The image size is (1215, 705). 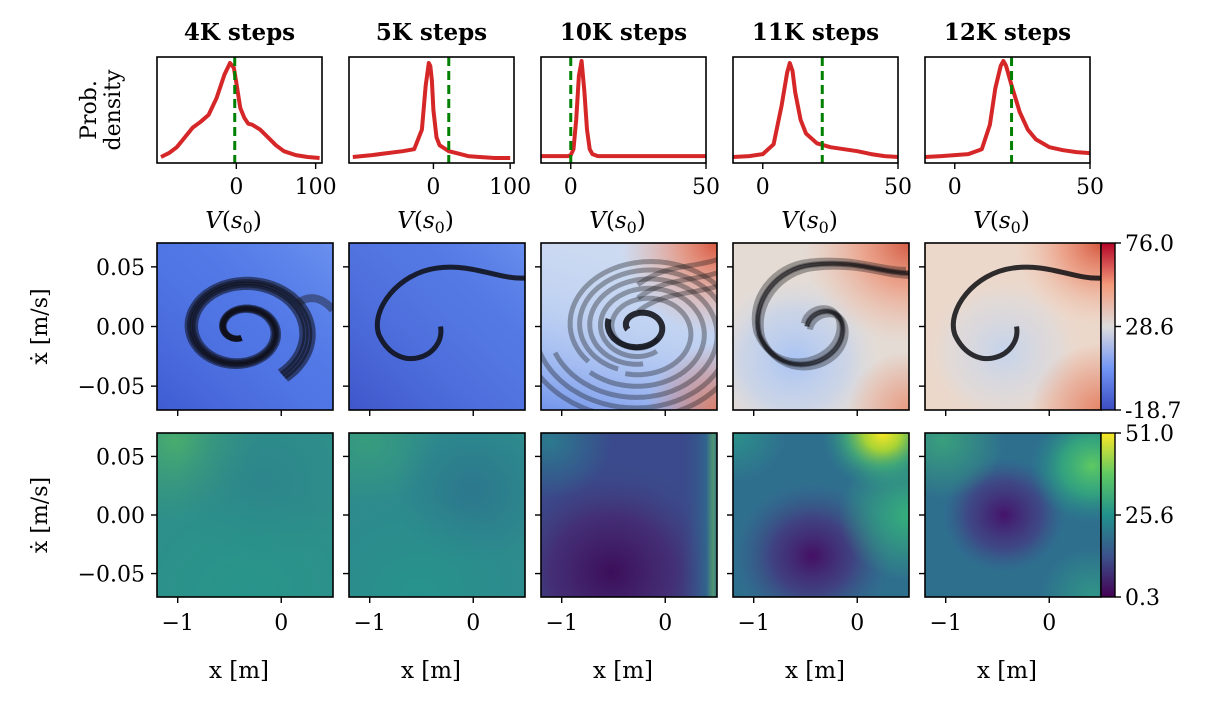 I want to click on uncertainty-panel-3: −1 0x [m], so click(x=626, y=558).